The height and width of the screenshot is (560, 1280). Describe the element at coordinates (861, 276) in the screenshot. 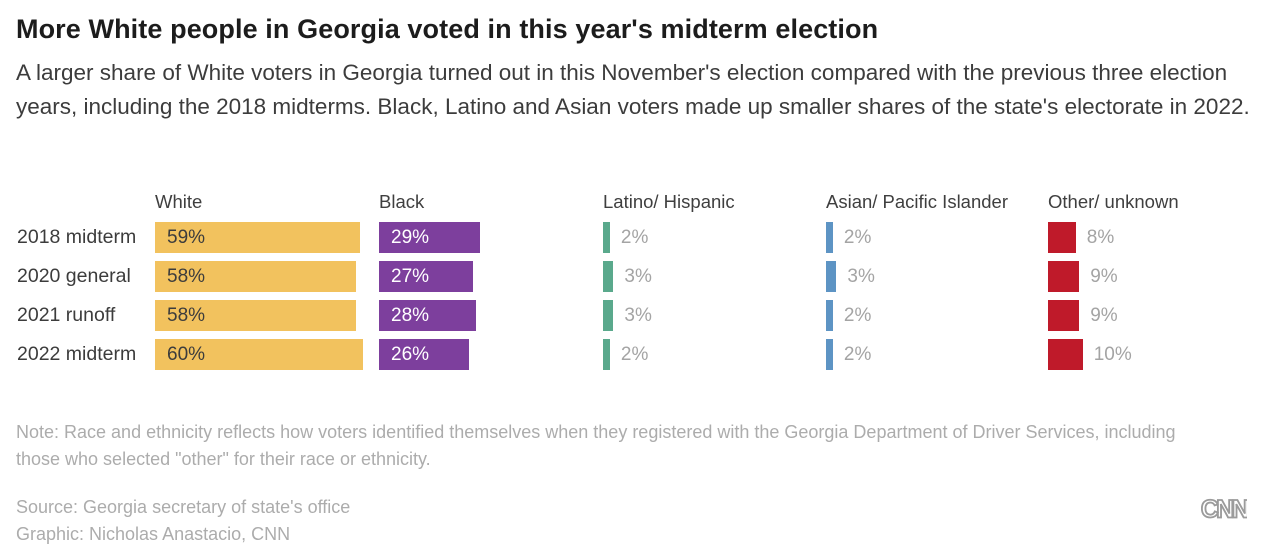

I see `bar-value-asian-pacific-islander-2020-general: 3%` at that location.